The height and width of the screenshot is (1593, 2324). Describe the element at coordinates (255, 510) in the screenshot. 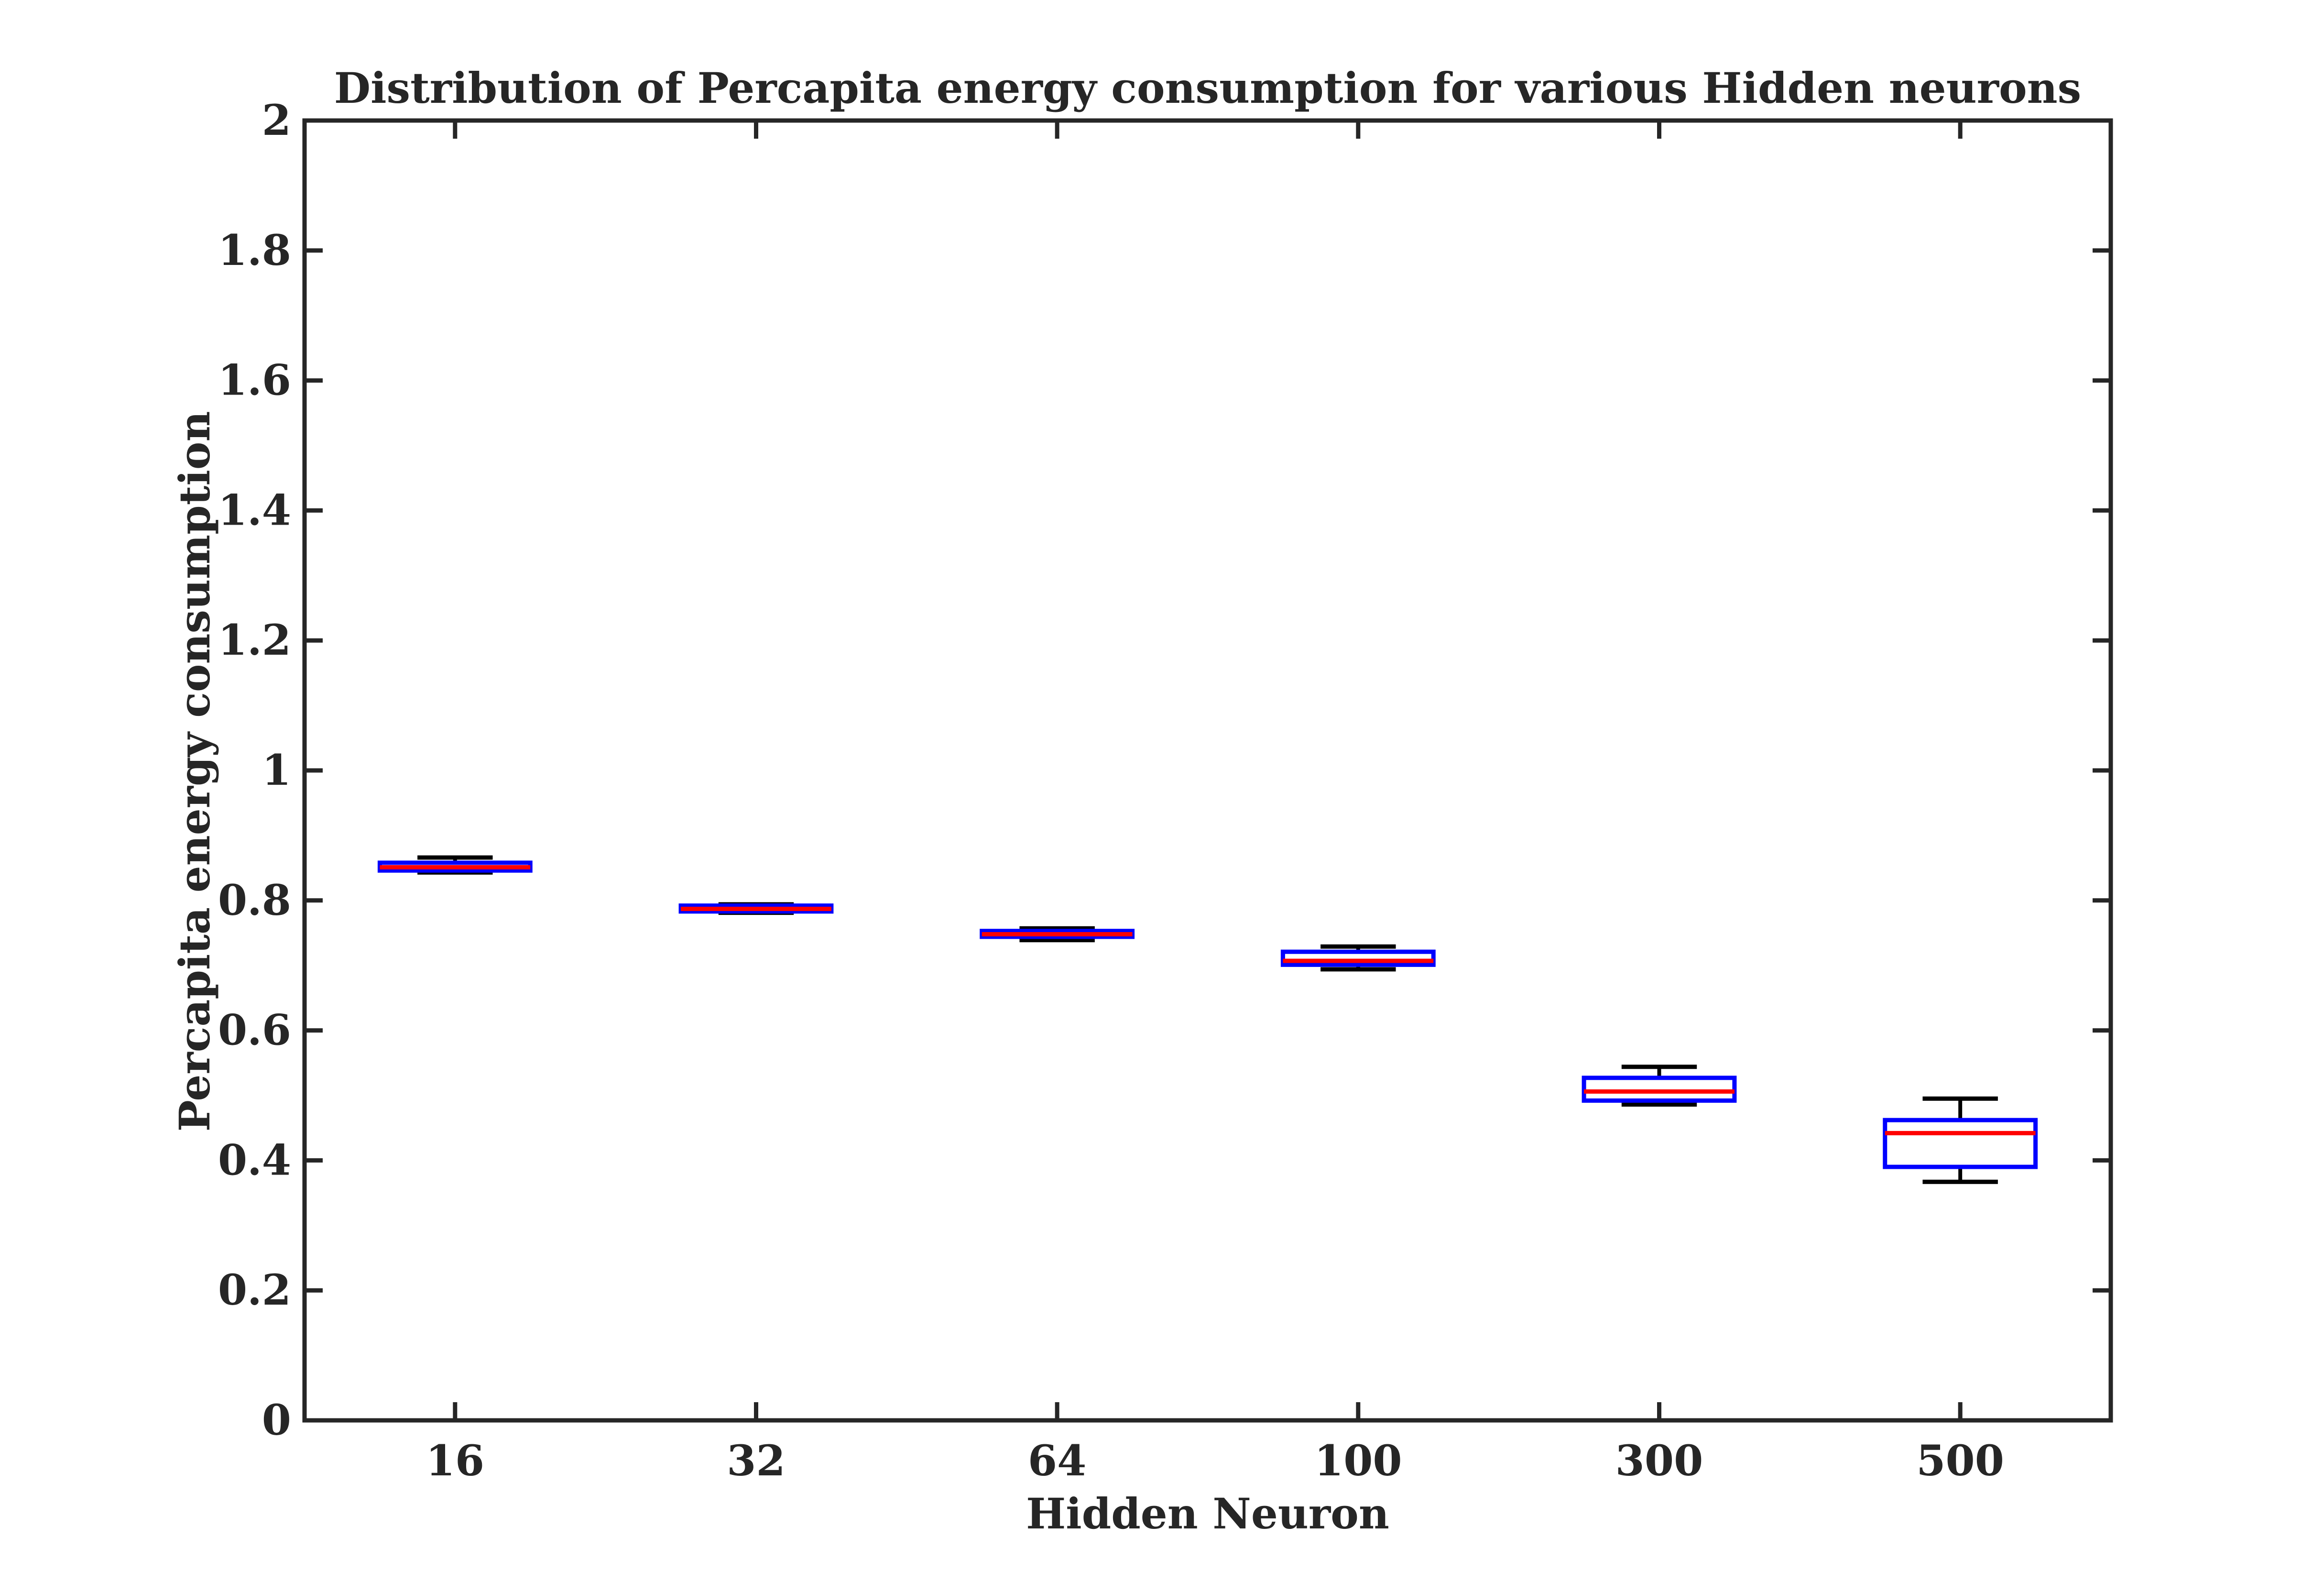

I see `y-tick-label: 1.4` at that location.